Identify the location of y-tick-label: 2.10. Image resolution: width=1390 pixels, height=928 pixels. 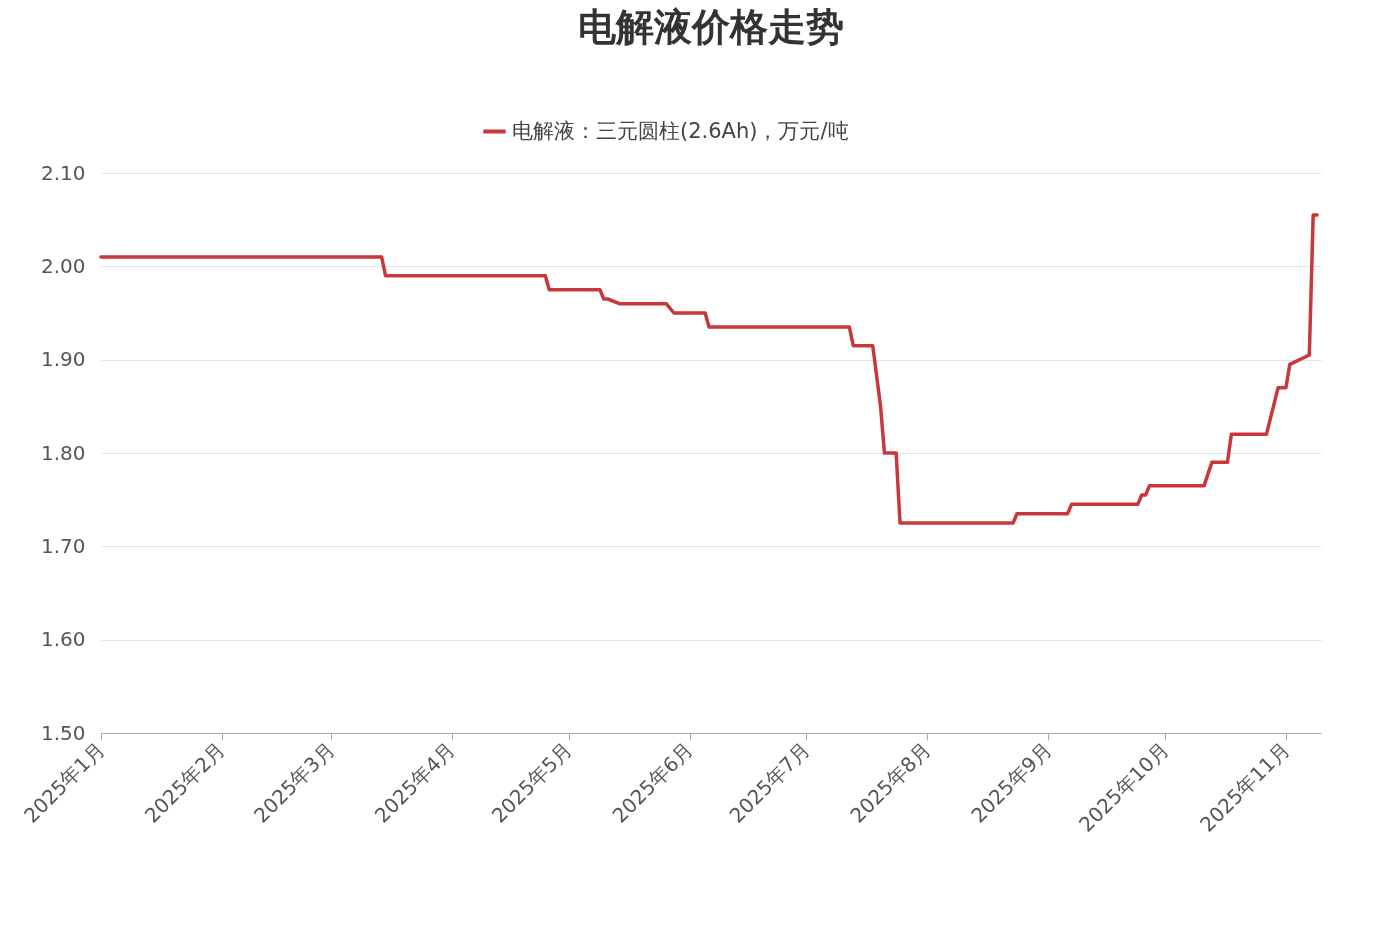
(63, 172).